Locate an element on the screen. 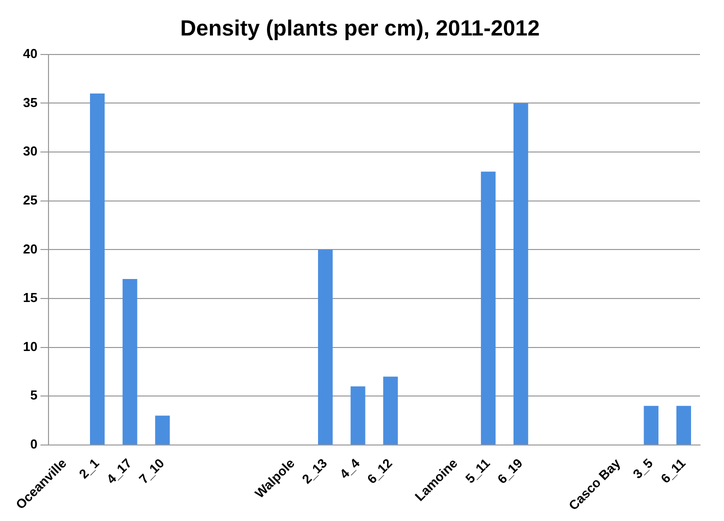 The width and height of the screenshot is (724, 521). x-tick-label: 3_5 is located at coordinates (643, 469).